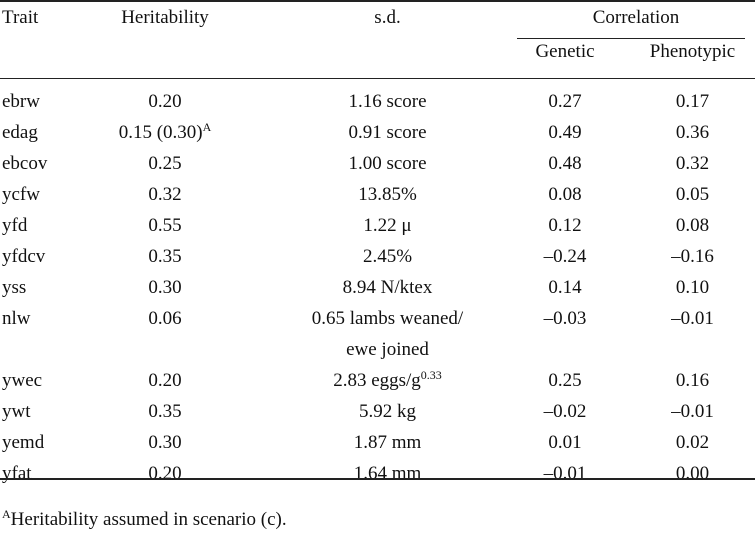 This screenshot has width=755, height=543. What do you see at coordinates (20, 132) in the screenshot?
I see `cell-trait: edag` at bounding box center [20, 132].